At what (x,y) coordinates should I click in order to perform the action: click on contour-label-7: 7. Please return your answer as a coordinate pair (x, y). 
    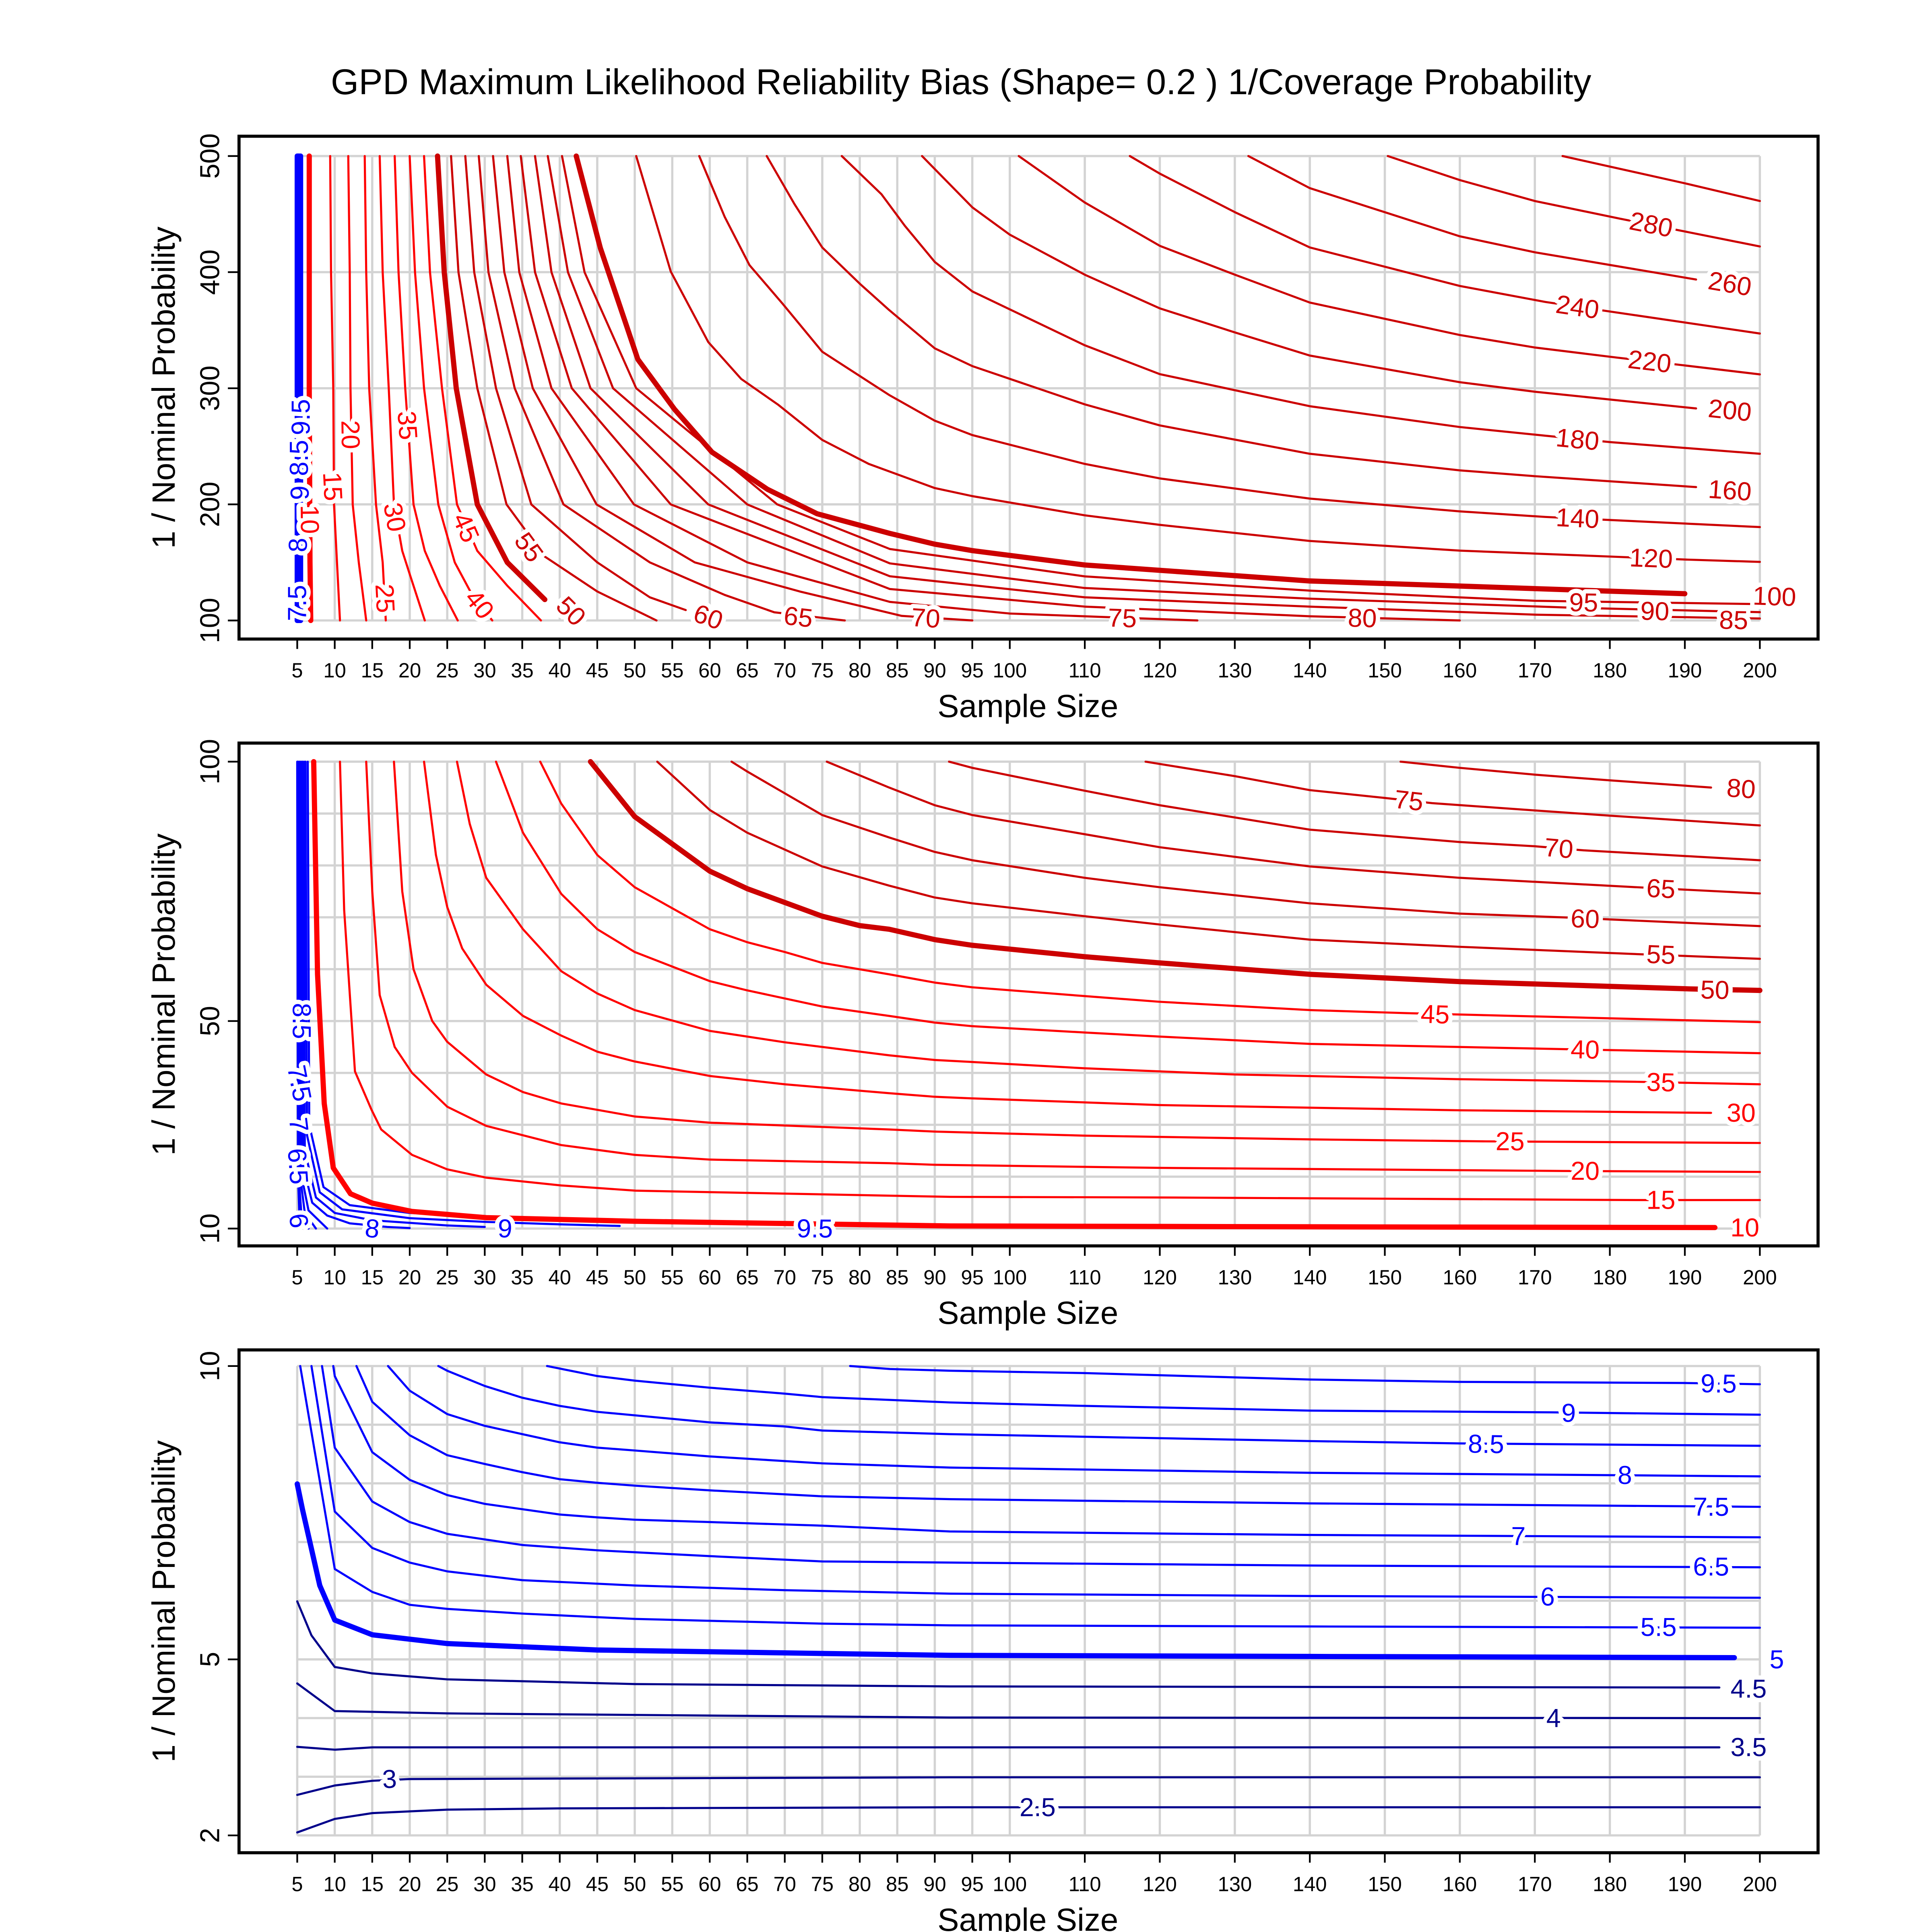
    Looking at the image, I should click on (1518, 1536).